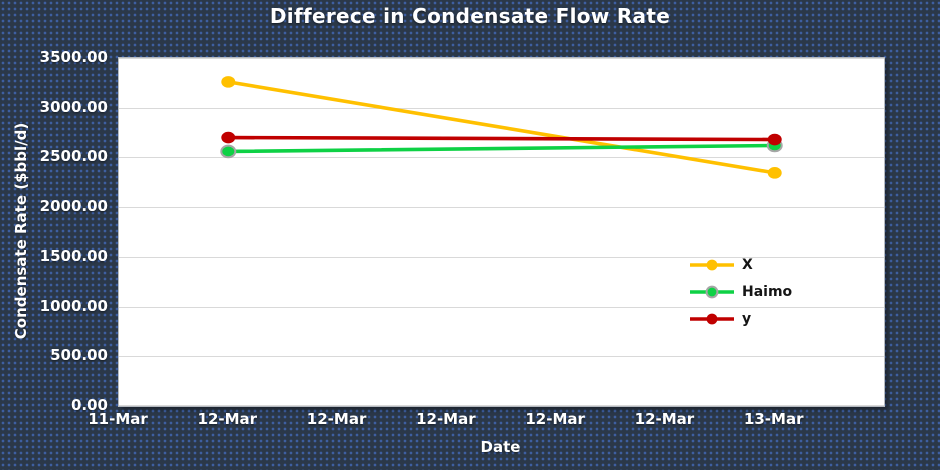 The image size is (940, 470). I want to click on legend-label: X, so click(747, 264).